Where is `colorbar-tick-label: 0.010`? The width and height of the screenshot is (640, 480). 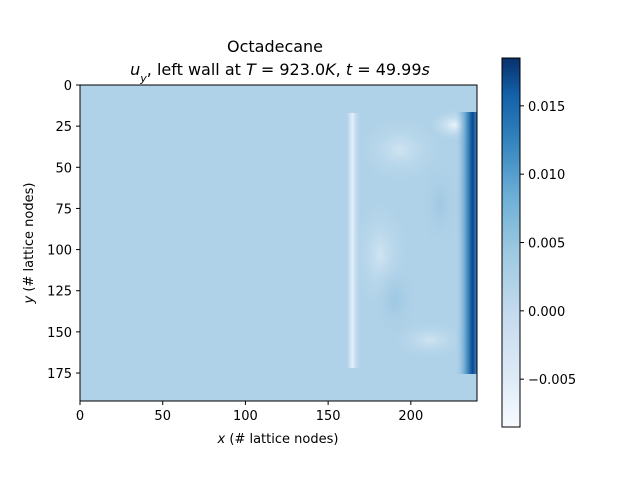
colorbar-tick-label: 0.010 is located at coordinates (546, 175).